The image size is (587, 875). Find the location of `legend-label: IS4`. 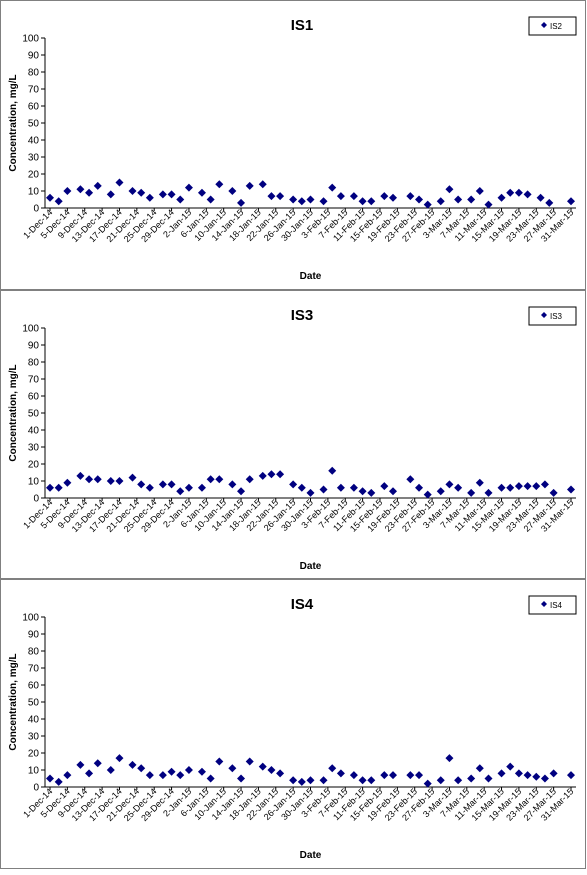

legend-label: IS4 is located at coordinates (556, 605).